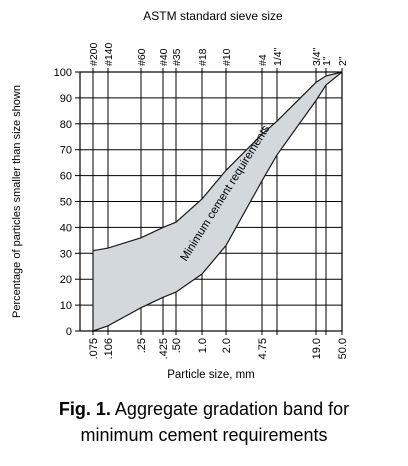  What do you see at coordinates (84, 409) in the screenshot?
I see `caption-figure-label: Fig. 1.` at bounding box center [84, 409].